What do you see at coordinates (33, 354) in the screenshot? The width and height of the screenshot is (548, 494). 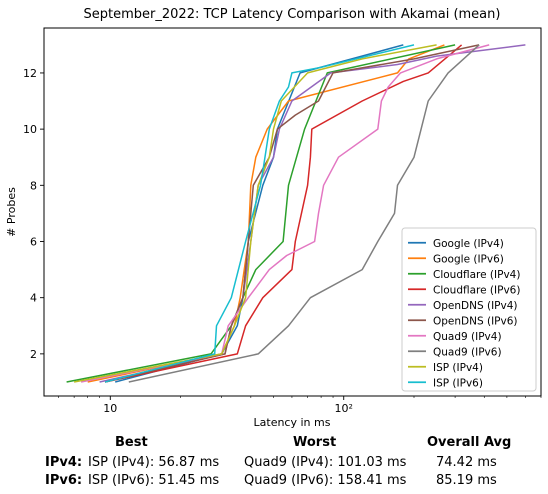 I see `y-tick-label-0: 2` at bounding box center [33, 354].